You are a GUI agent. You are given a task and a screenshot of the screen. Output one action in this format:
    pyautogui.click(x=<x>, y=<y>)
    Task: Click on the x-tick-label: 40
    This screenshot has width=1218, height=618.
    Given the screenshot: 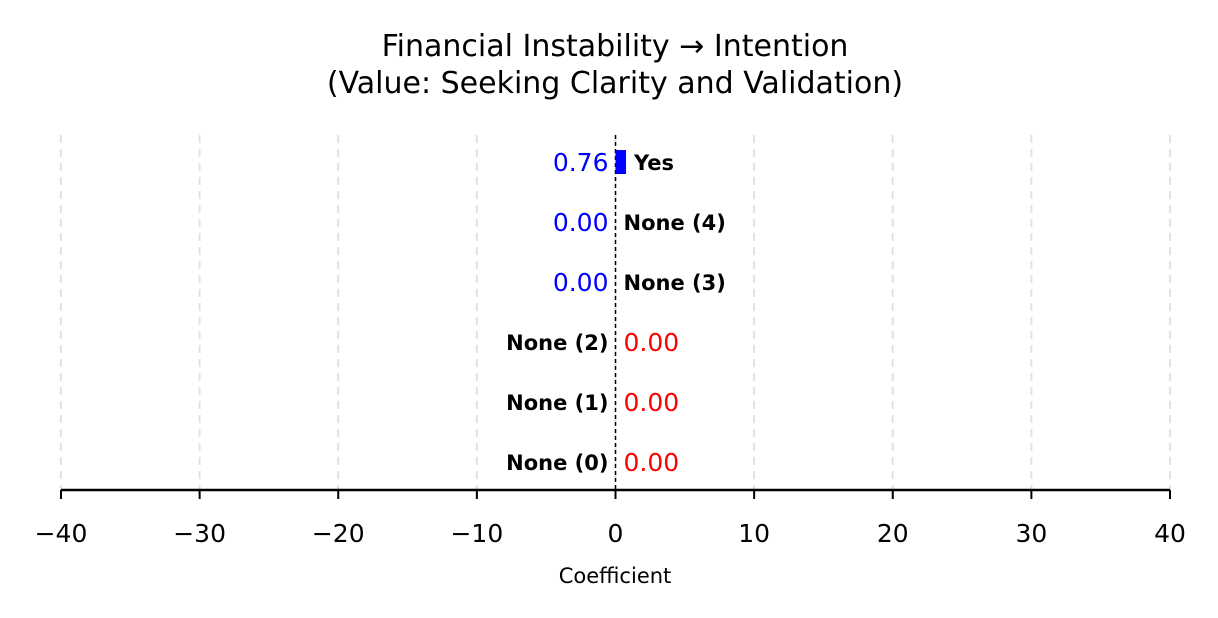 What is the action you would take?
    pyautogui.click(x=1170, y=533)
    